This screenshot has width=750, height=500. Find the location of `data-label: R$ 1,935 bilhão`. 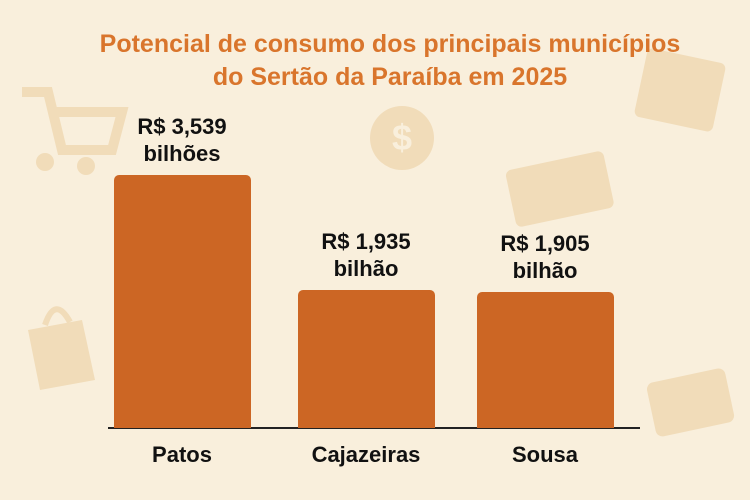

data-label: R$ 1,935 bilhão is located at coordinates (366, 254).